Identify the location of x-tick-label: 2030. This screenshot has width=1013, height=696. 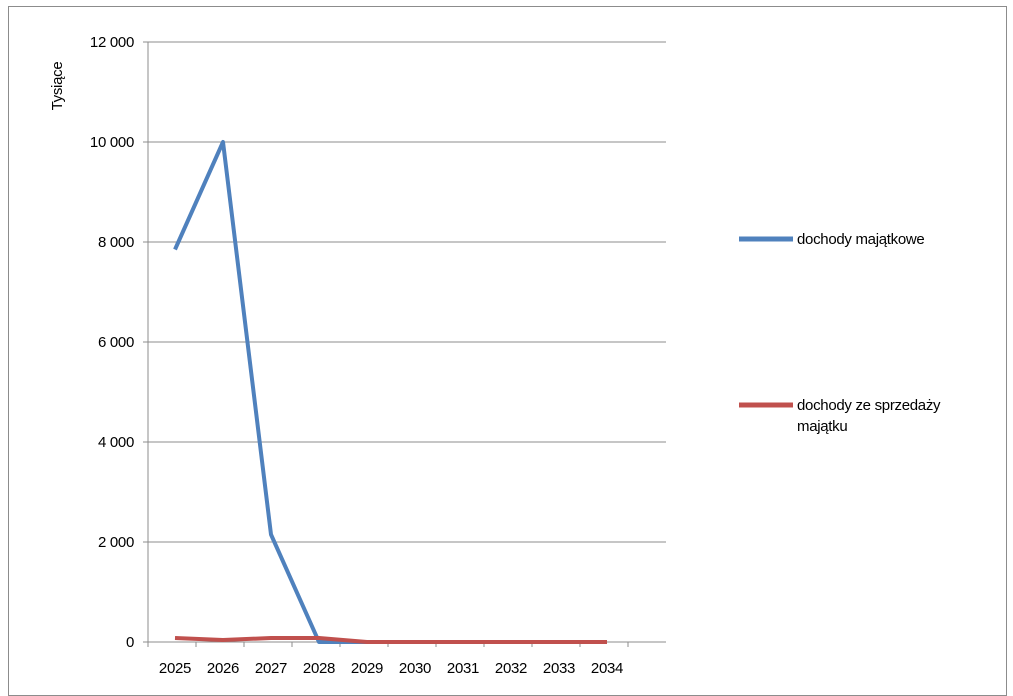
(415, 668).